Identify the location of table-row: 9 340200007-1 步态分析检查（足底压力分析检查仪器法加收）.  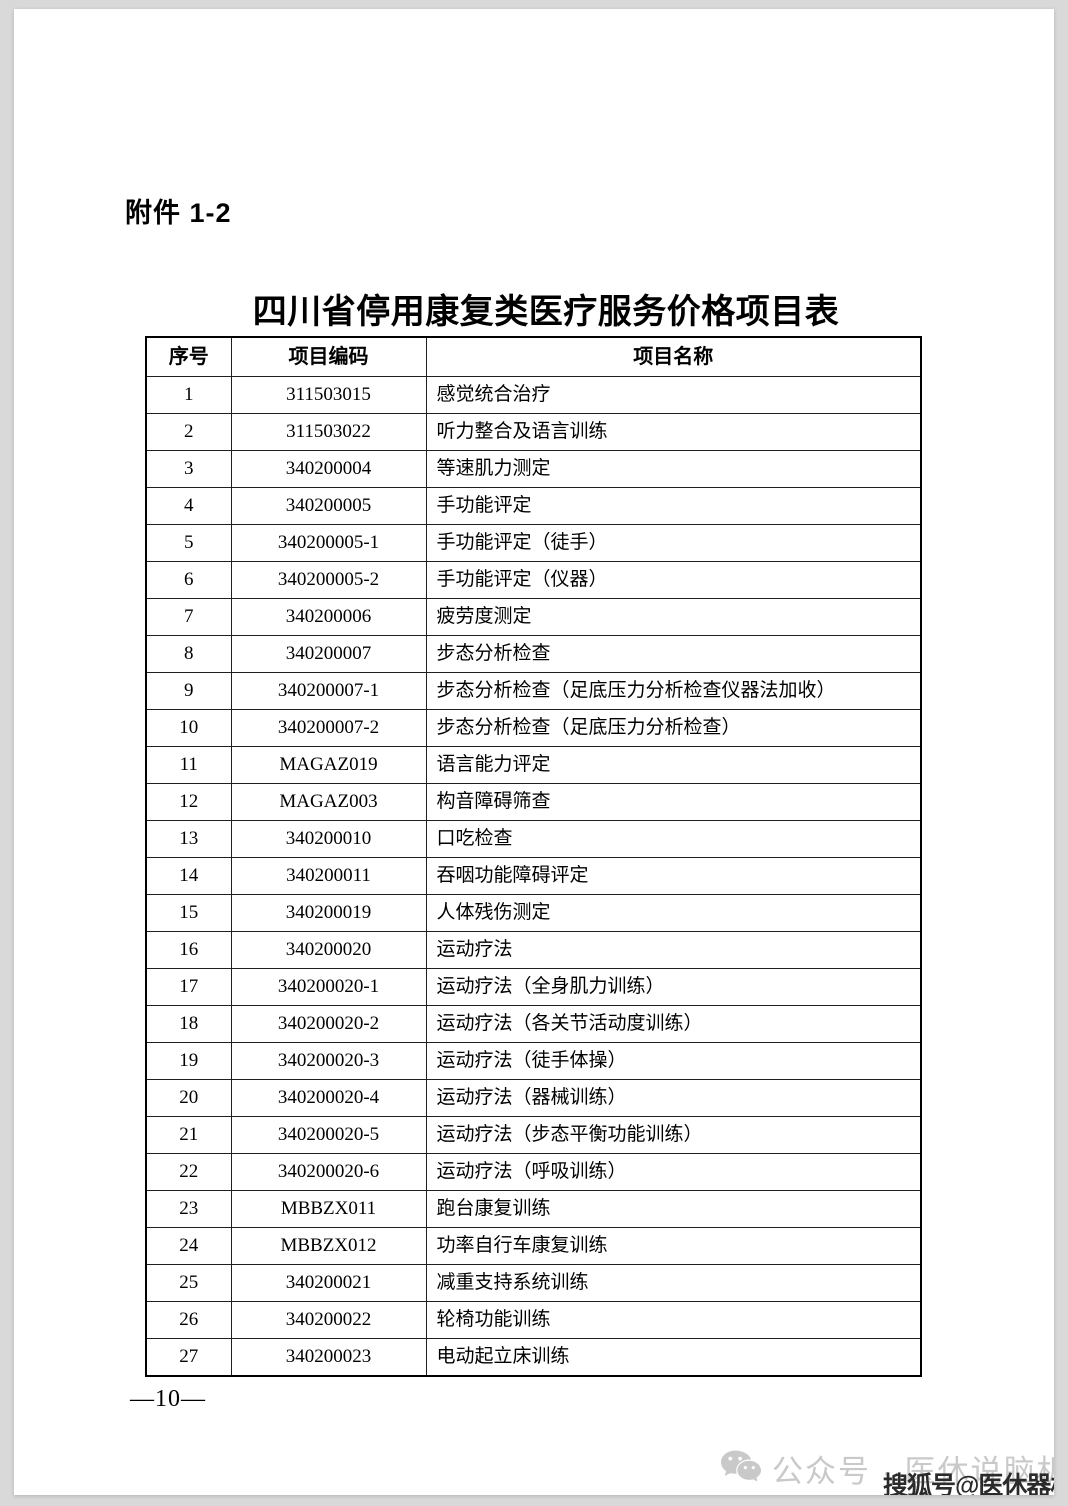
(533, 691).